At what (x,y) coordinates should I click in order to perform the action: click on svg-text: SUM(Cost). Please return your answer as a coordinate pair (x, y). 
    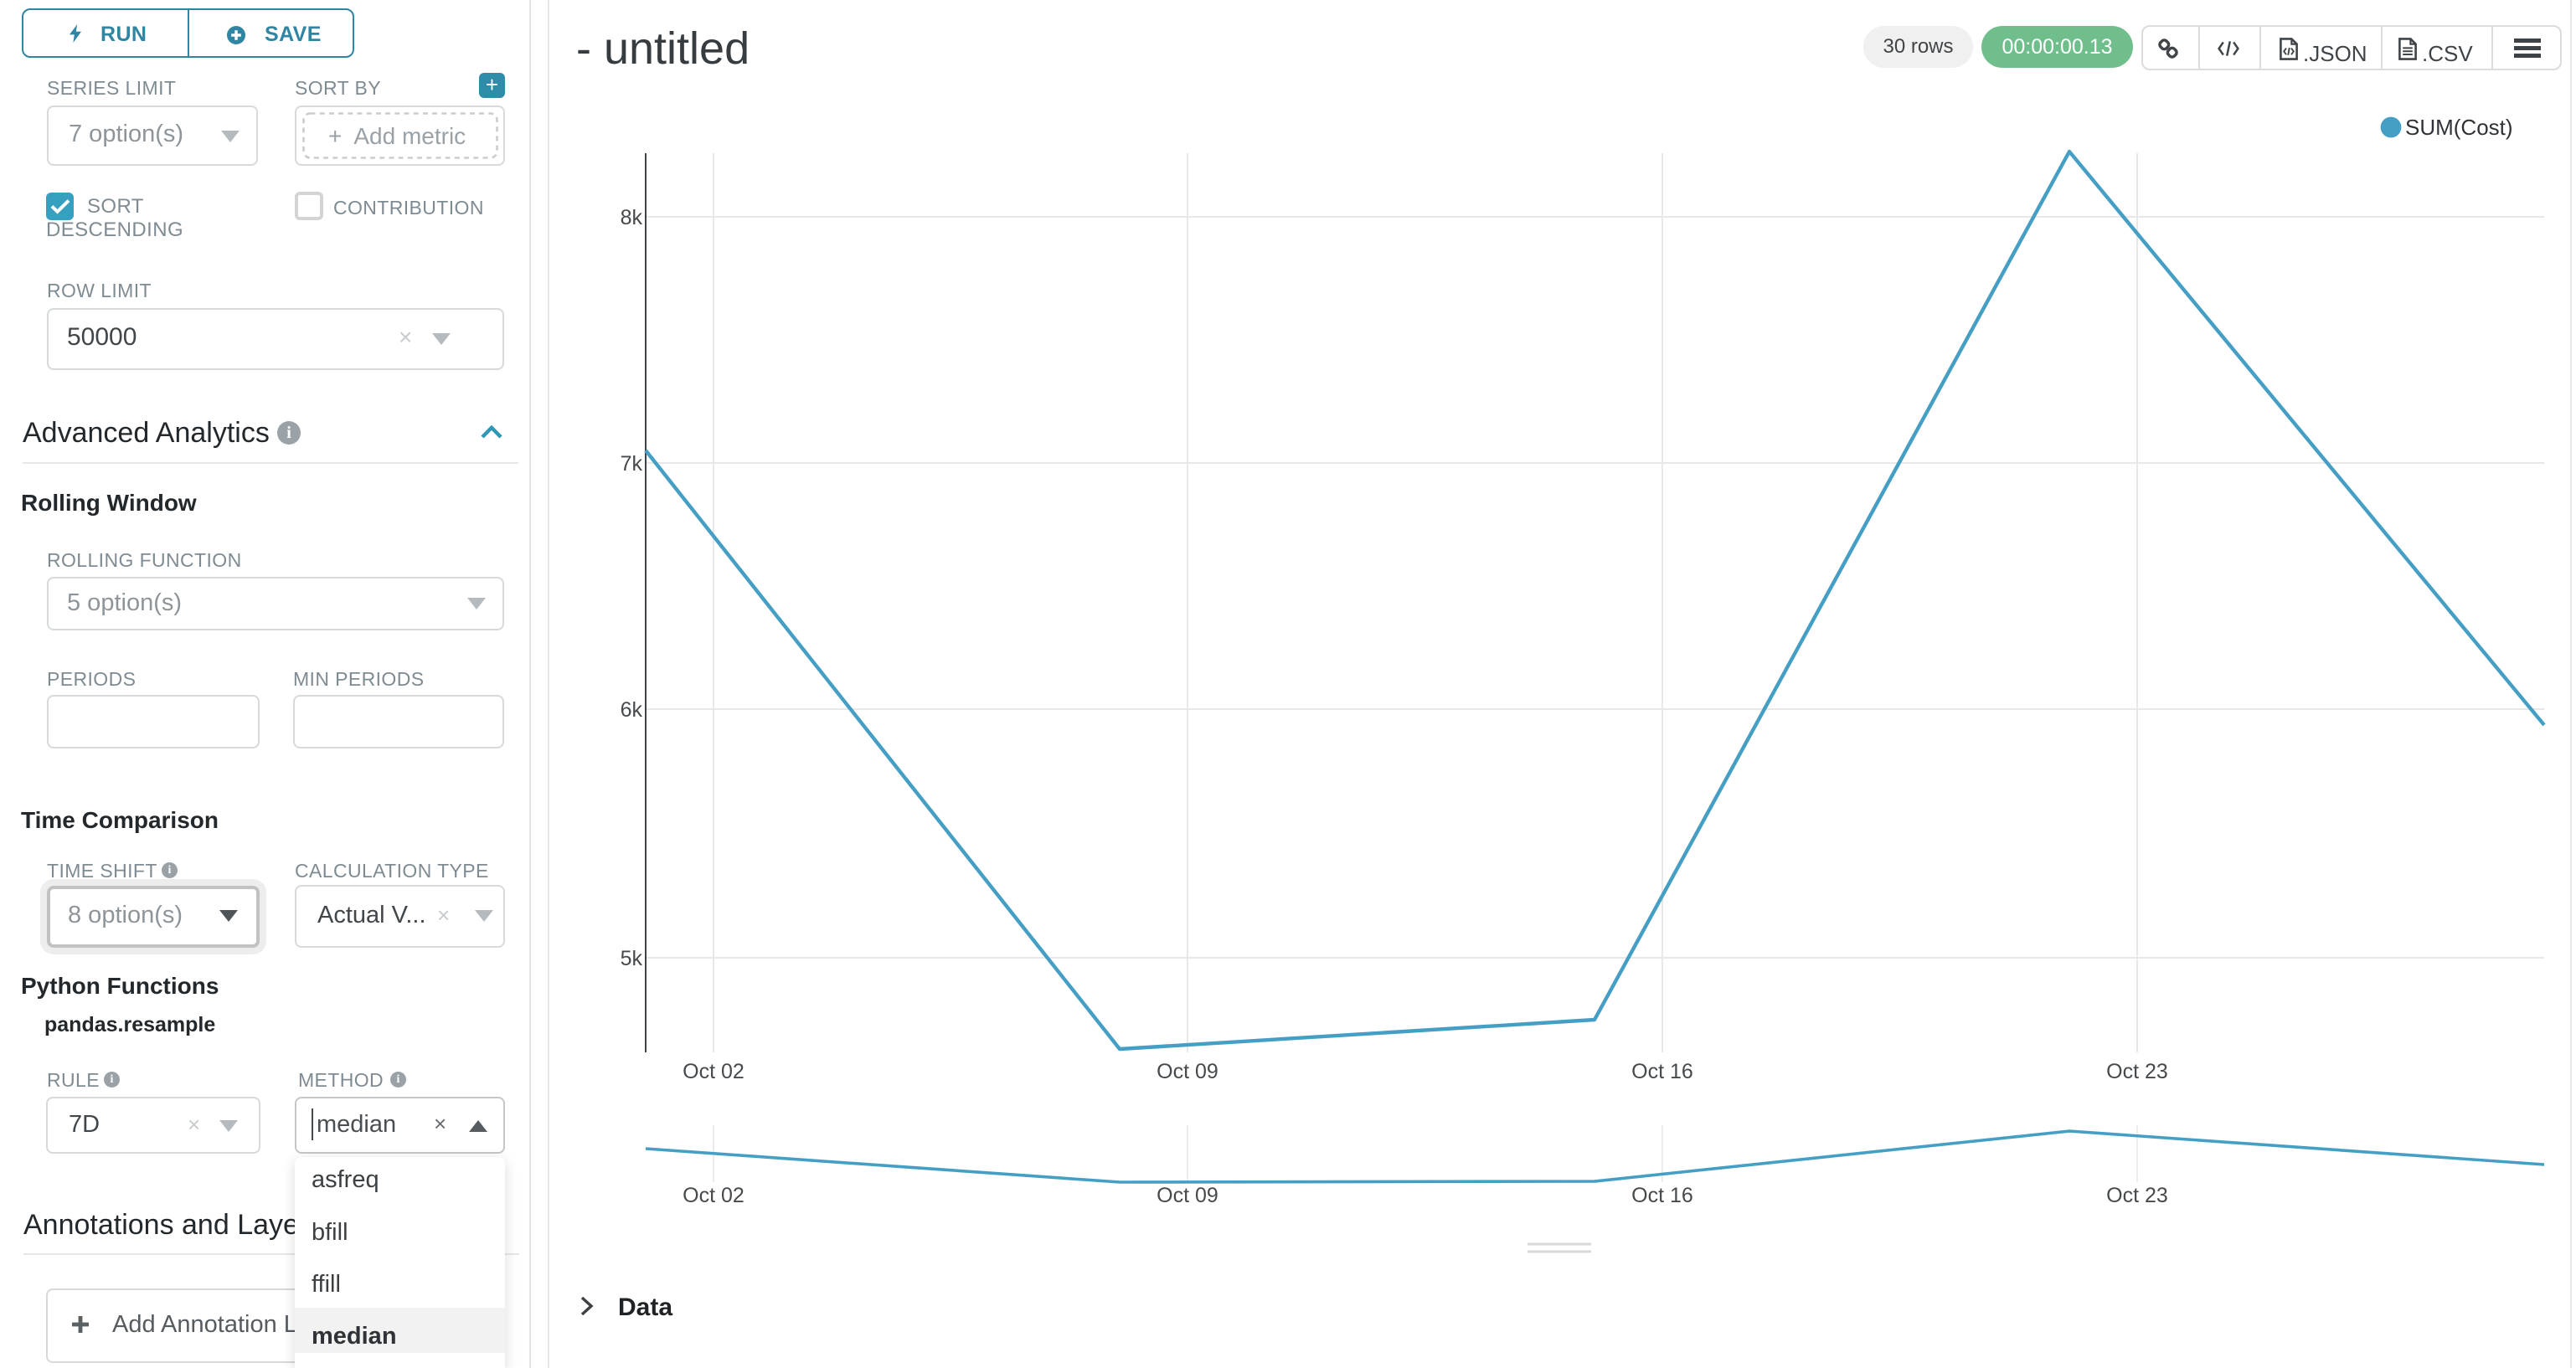
    Looking at the image, I should click on (2459, 127).